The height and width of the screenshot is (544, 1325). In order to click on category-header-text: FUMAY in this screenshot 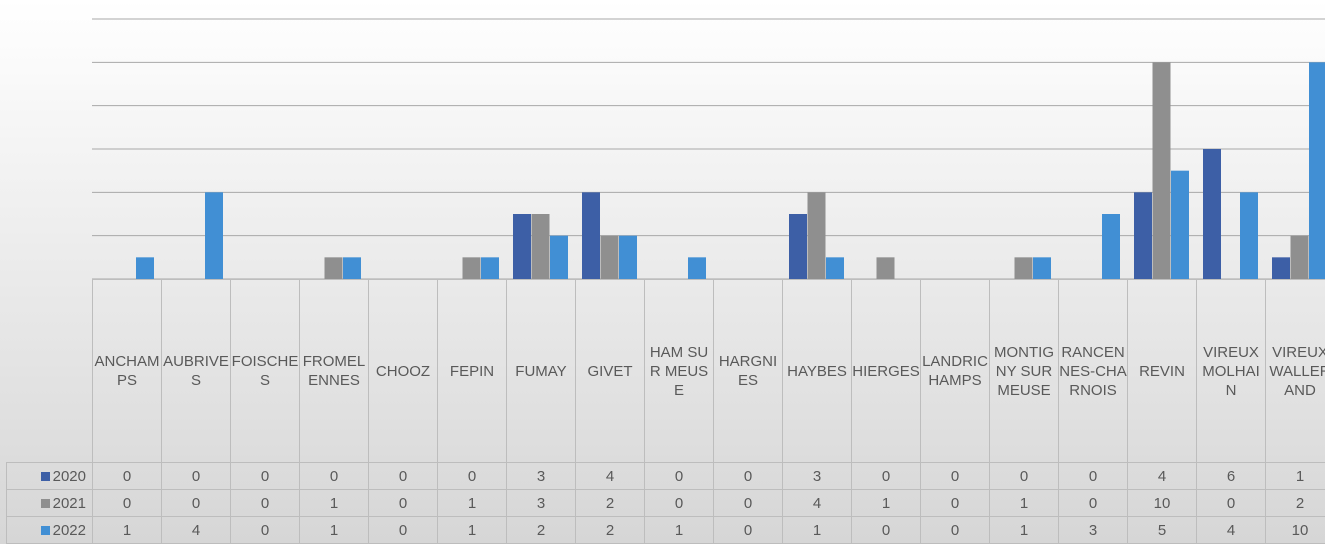, I will do `click(541, 371)`.